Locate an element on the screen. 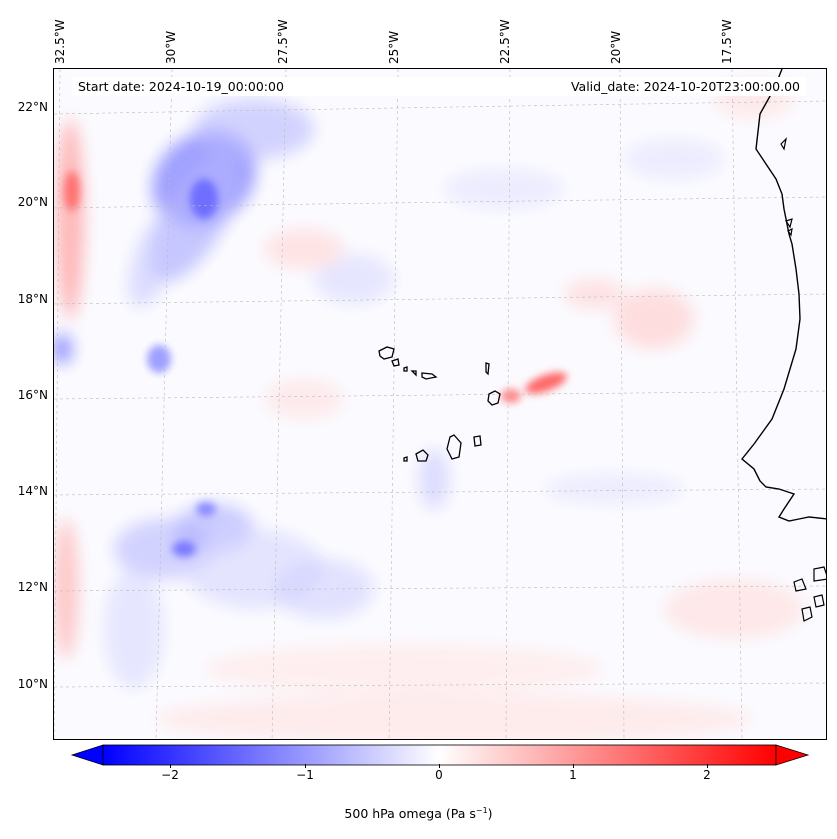 Image resolution: width=837 pixels, height=839 pixels. colorbar-tick: 0 is located at coordinates (439, 775).